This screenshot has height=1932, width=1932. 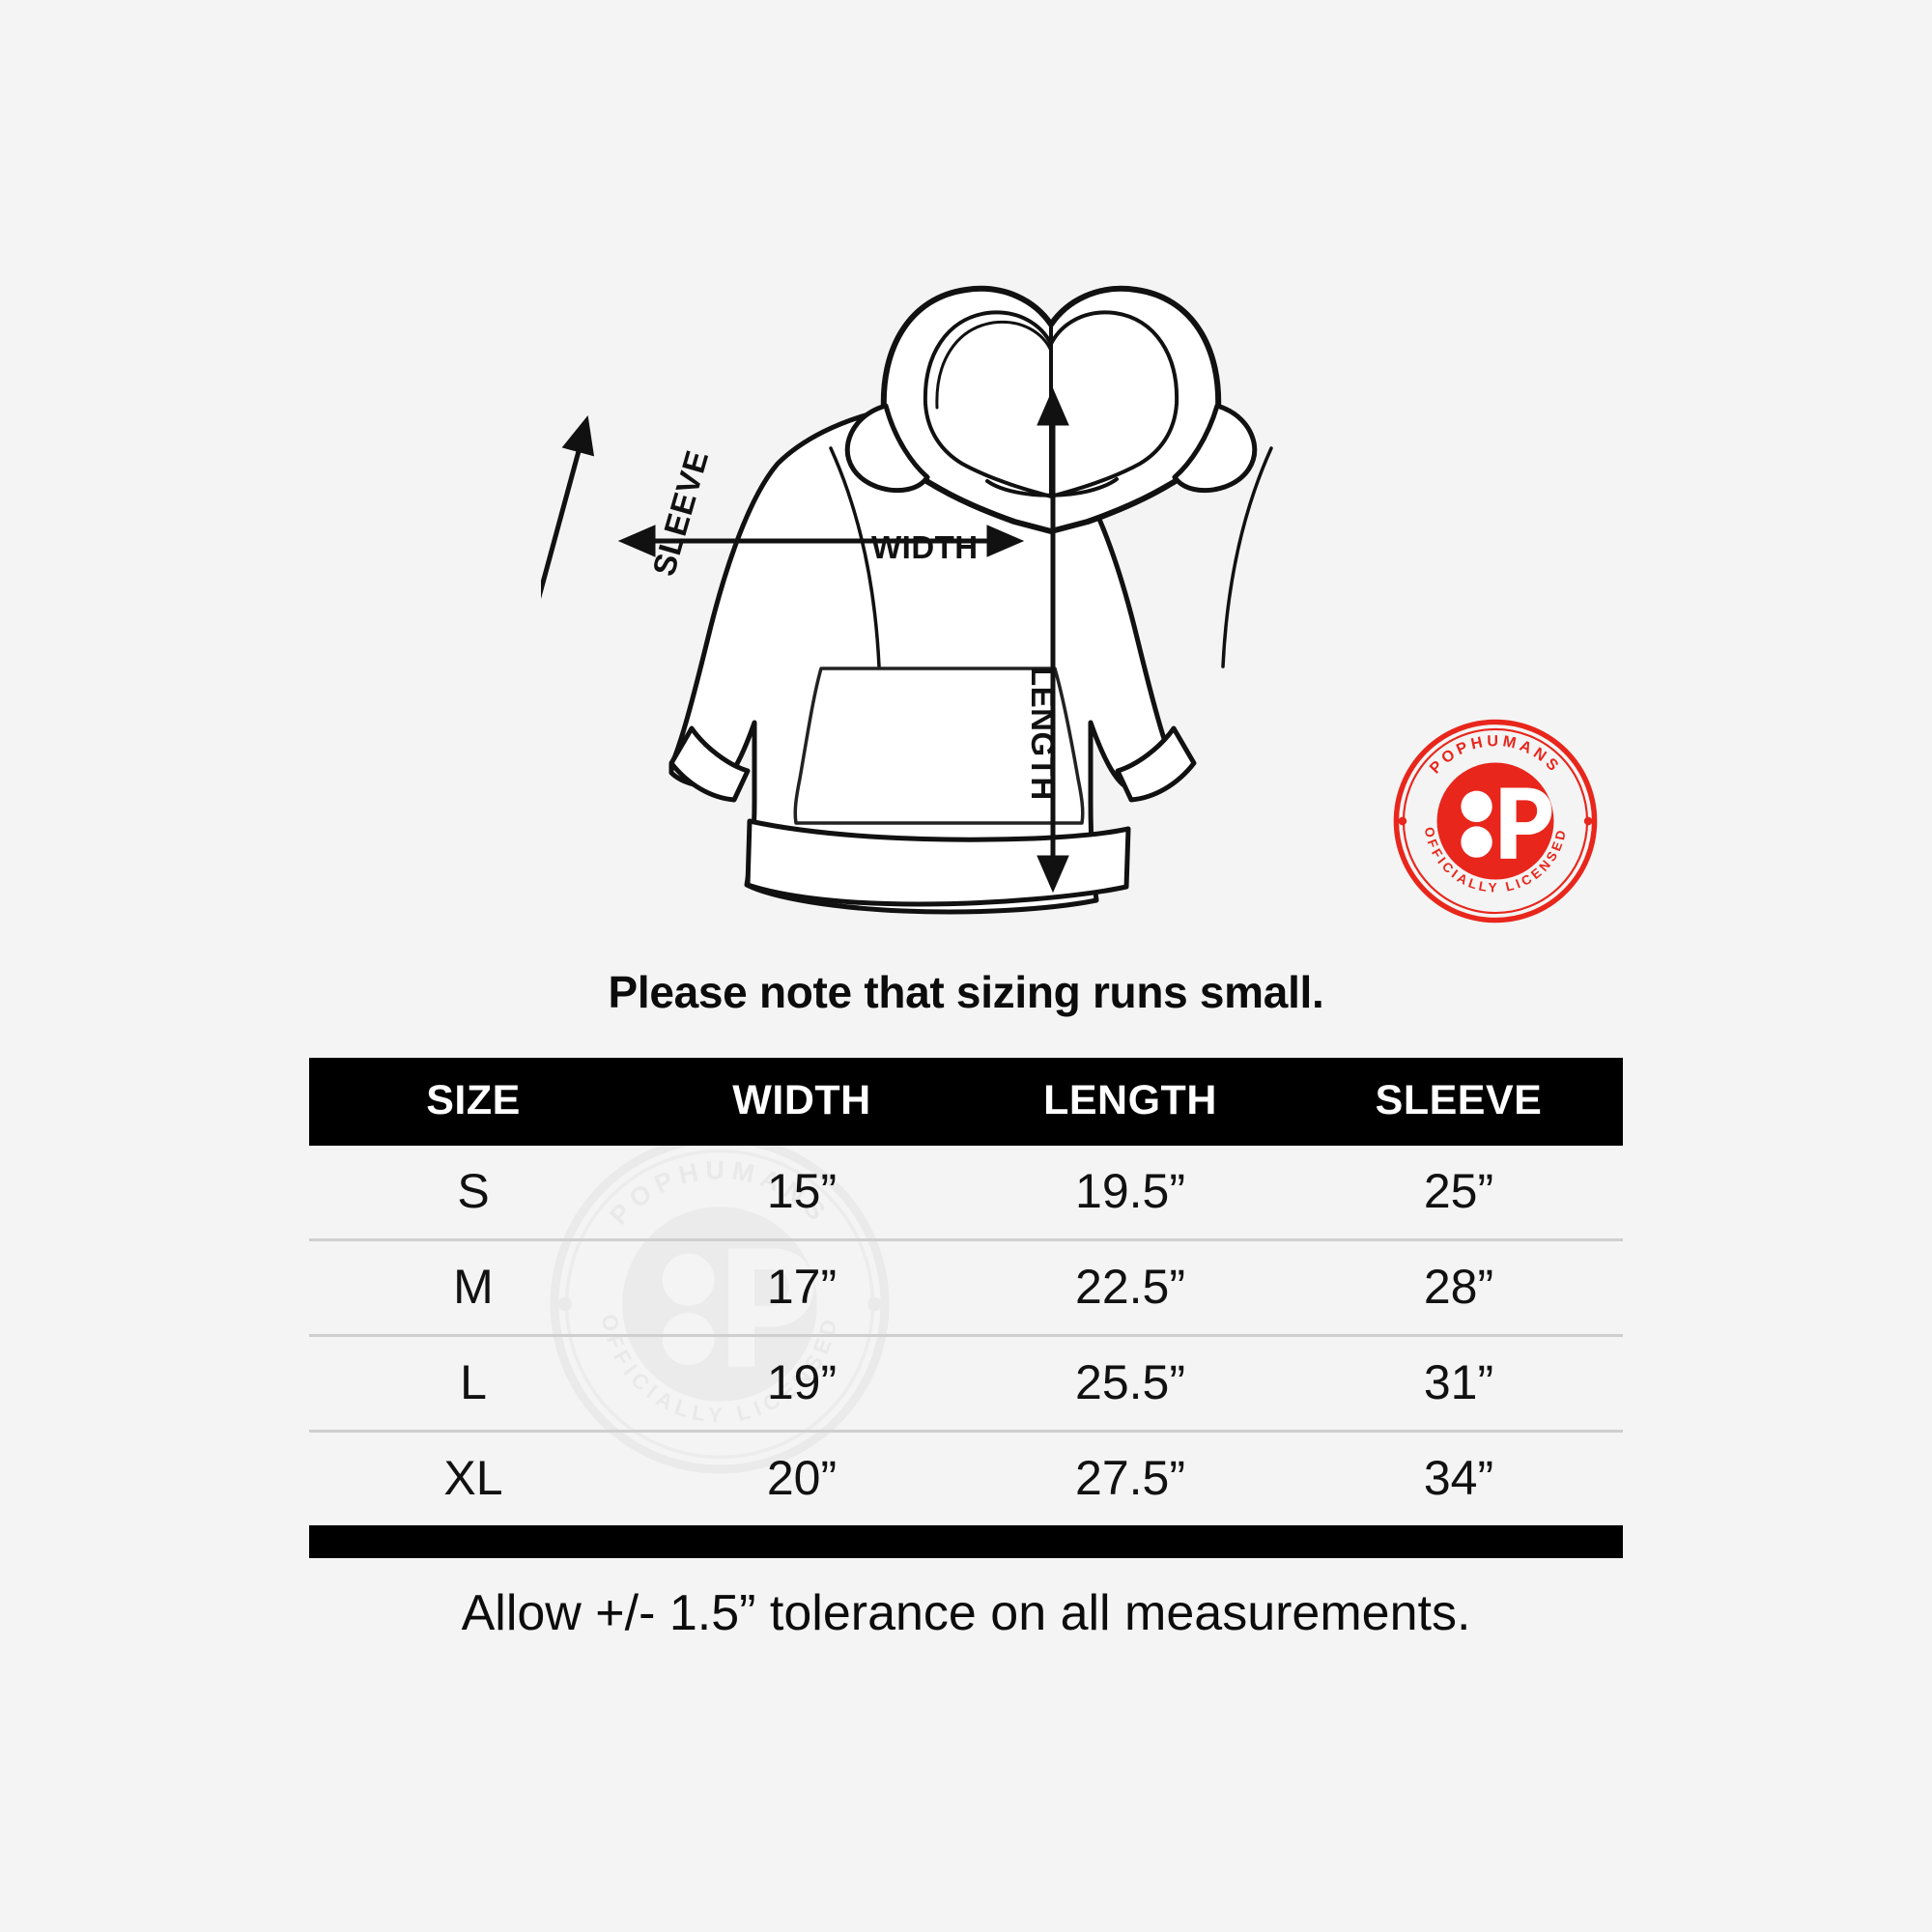 I want to click on cell-width: 17”, so click(x=802, y=1288).